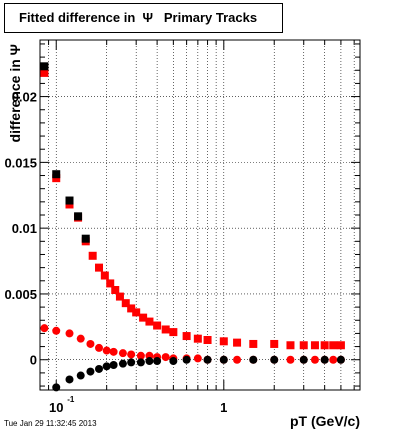  What do you see at coordinates (33, 360) in the screenshot?
I see `y-tick-label: 0` at bounding box center [33, 360].